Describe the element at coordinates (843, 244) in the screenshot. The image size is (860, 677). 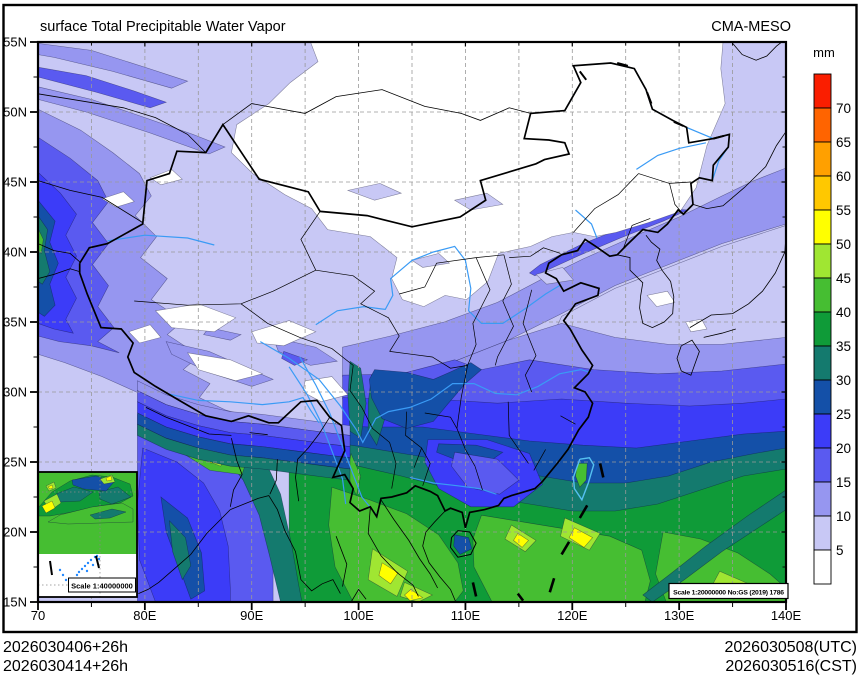
I see `colorbar-tick-label: 50` at that location.